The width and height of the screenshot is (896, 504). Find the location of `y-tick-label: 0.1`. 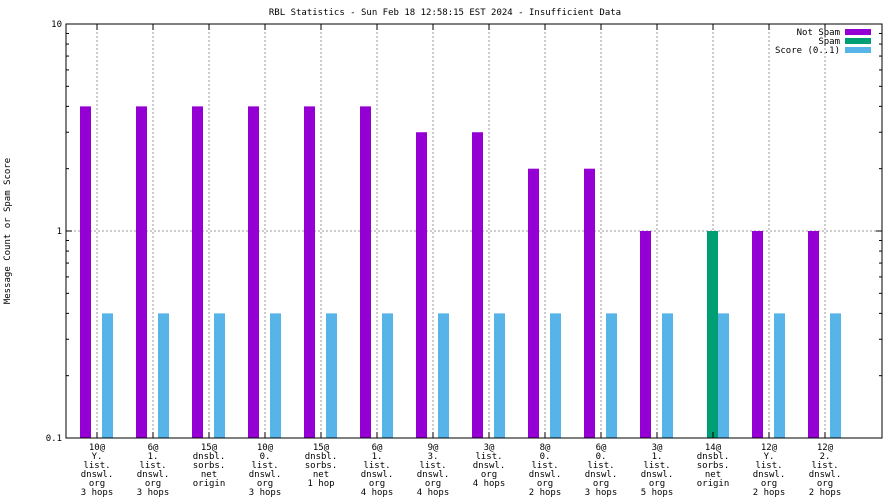

y-tick-label: 0.1 is located at coordinates (54, 439).